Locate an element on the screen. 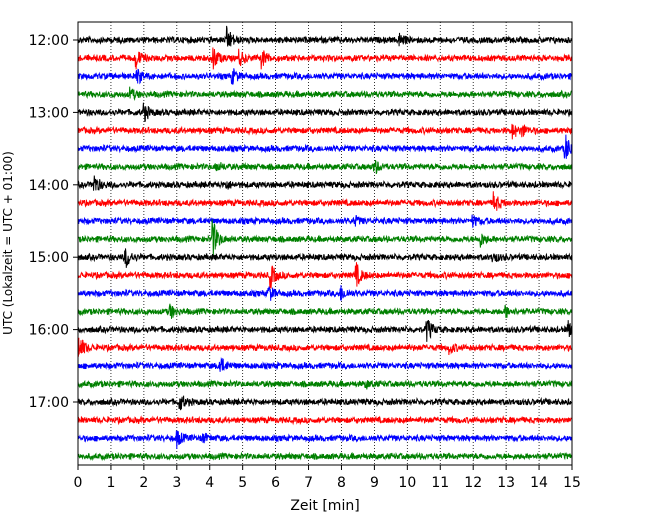 The height and width of the screenshot is (520, 650). x-tick-label: 9 is located at coordinates (374, 483).